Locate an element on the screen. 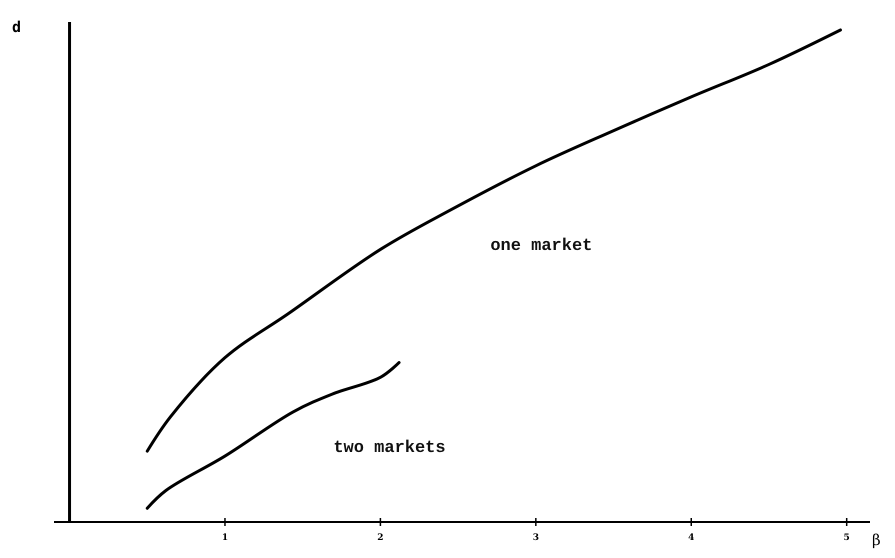 The width and height of the screenshot is (895, 558). x-tick-label: 4 is located at coordinates (691, 538).